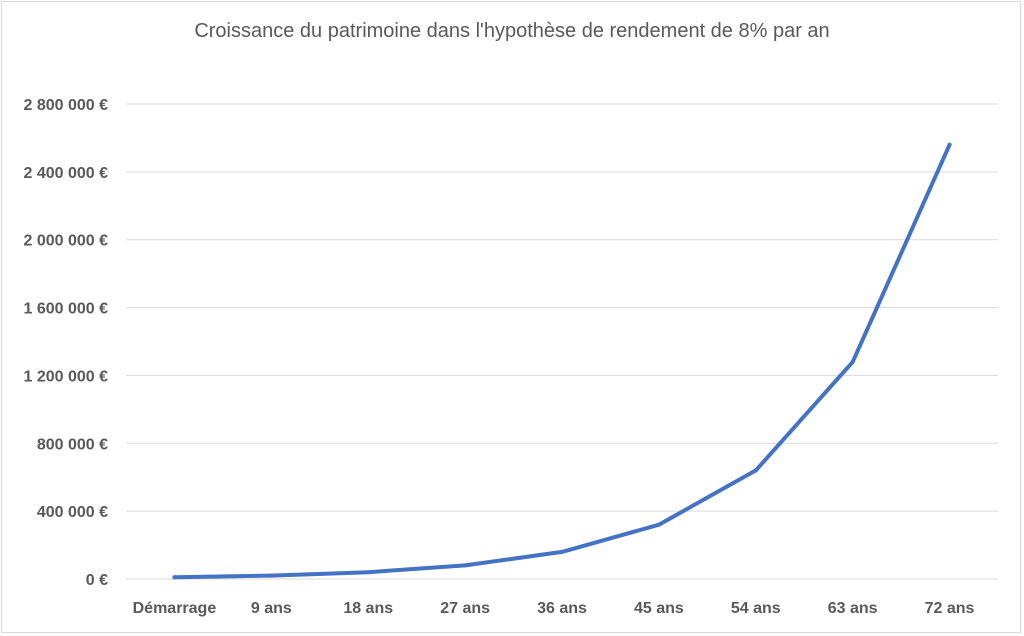 This screenshot has height=636, width=1024. Describe the element at coordinates (465, 608) in the screenshot. I see `x-tick-label: 27 ans` at that location.